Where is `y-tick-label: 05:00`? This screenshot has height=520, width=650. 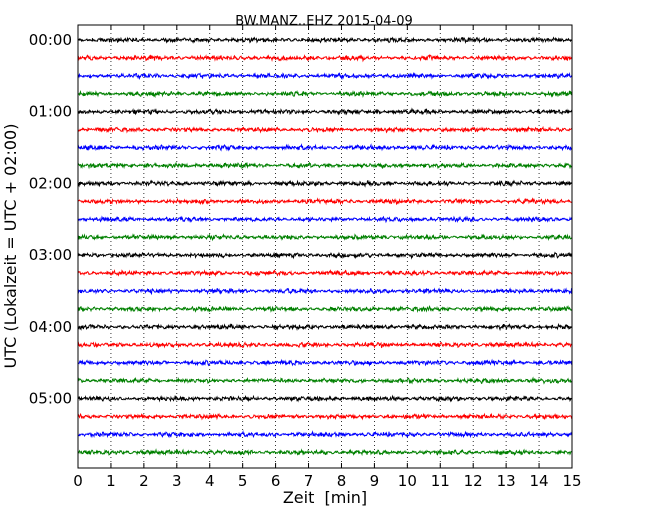
y-tick-label: 05:00 is located at coordinates (50, 399).